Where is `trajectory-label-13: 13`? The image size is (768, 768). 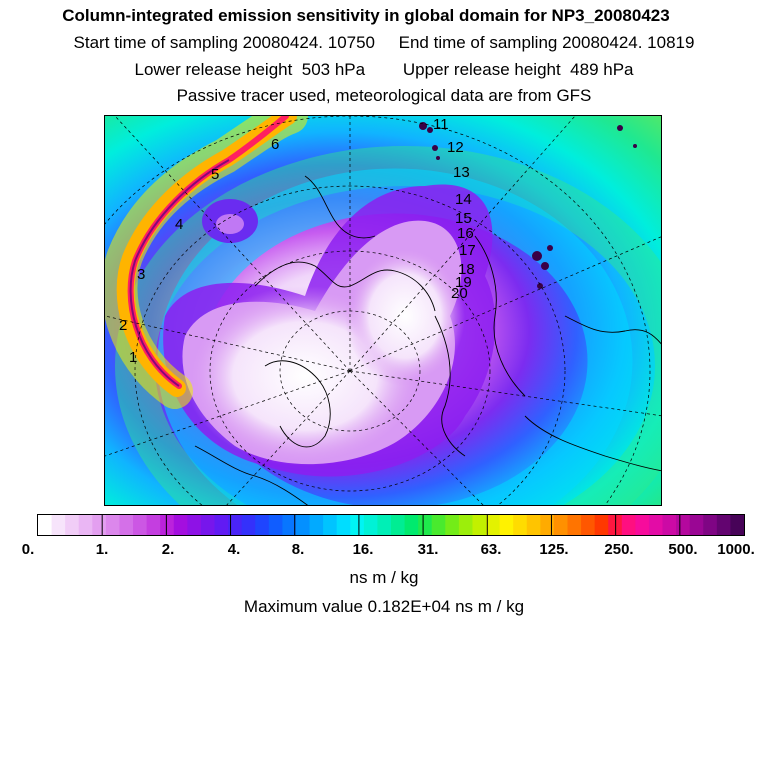 trajectory-label-13: 13 is located at coordinates (461, 172).